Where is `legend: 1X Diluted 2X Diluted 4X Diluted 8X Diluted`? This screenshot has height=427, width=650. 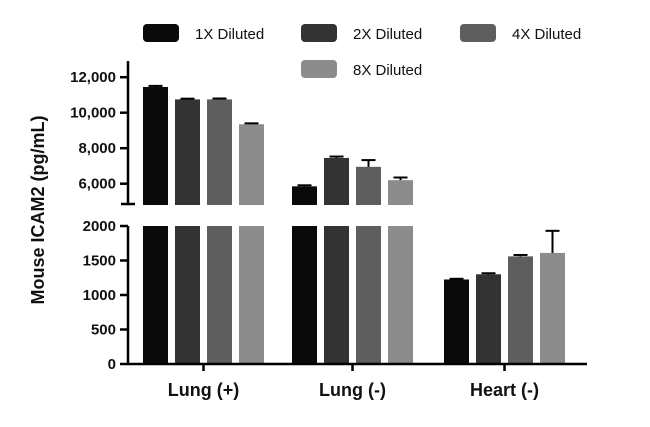
legend: 1X Diluted 2X Diluted 4X Diluted 8X Diluted is located at coordinates (362, 51).